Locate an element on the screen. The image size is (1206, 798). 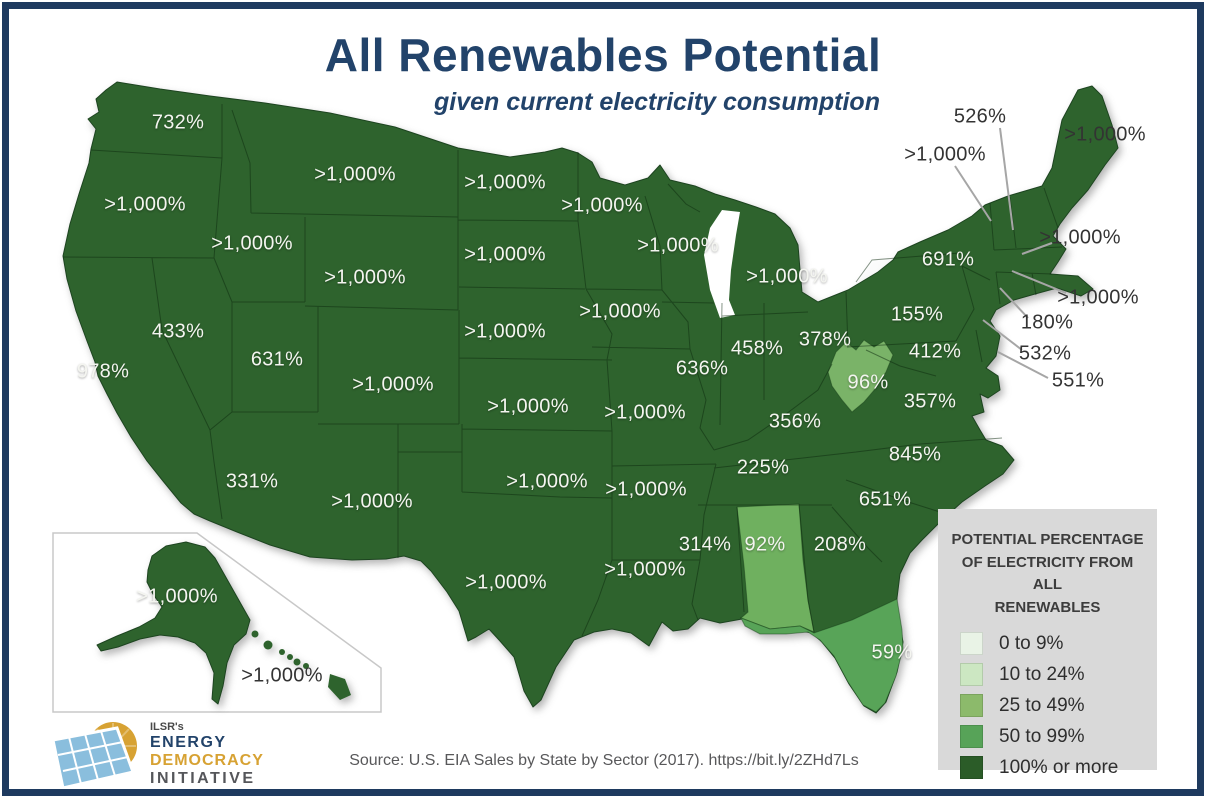
legend-item-label: 10 to 24% is located at coordinates (1042, 674).